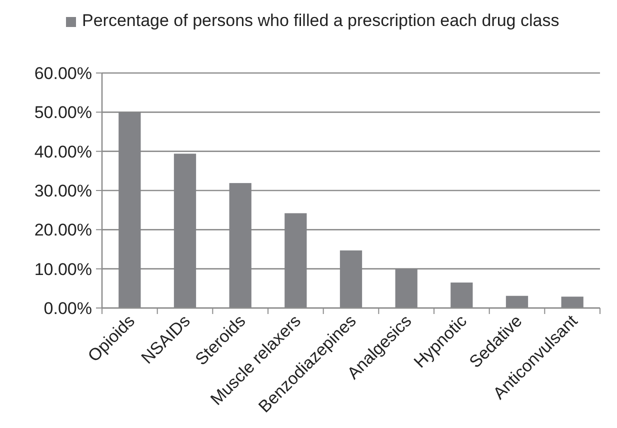 The width and height of the screenshot is (617, 428). What do you see at coordinates (63, 230) in the screenshot?
I see `y-tick-label: 20.00%` at bounding box center [63, 230].